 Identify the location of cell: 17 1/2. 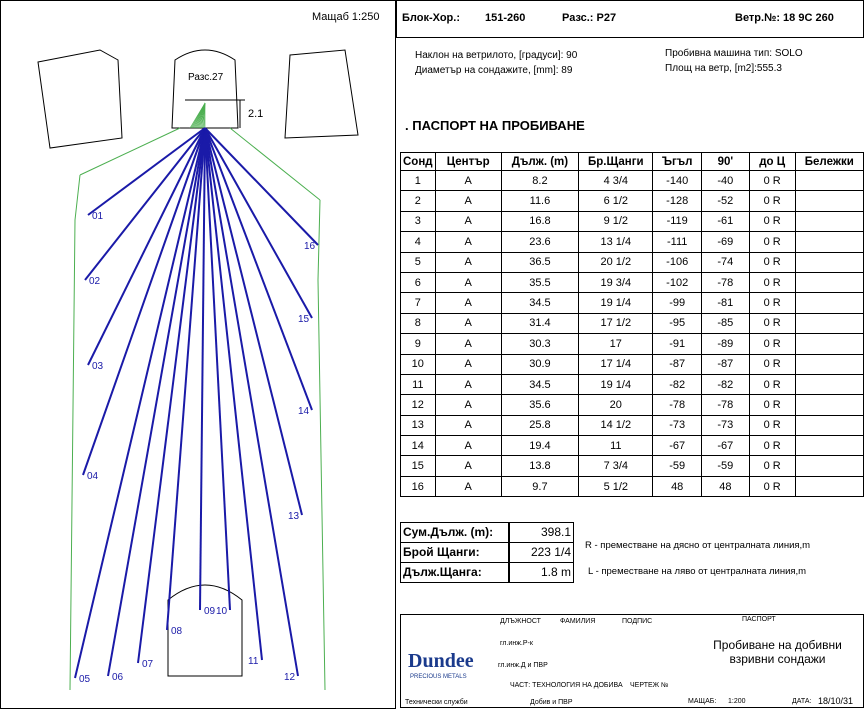
(616, 323).